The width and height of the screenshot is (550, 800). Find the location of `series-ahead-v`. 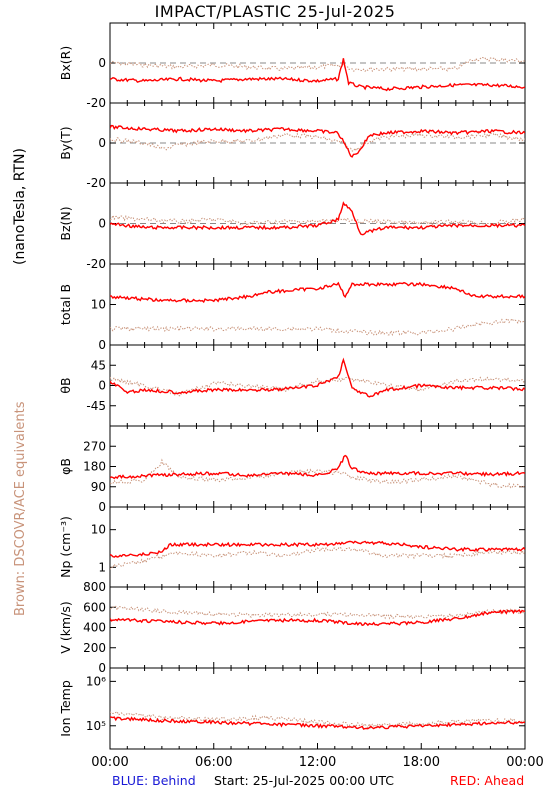

series-ahead-v is located at coordinates (317, 618).